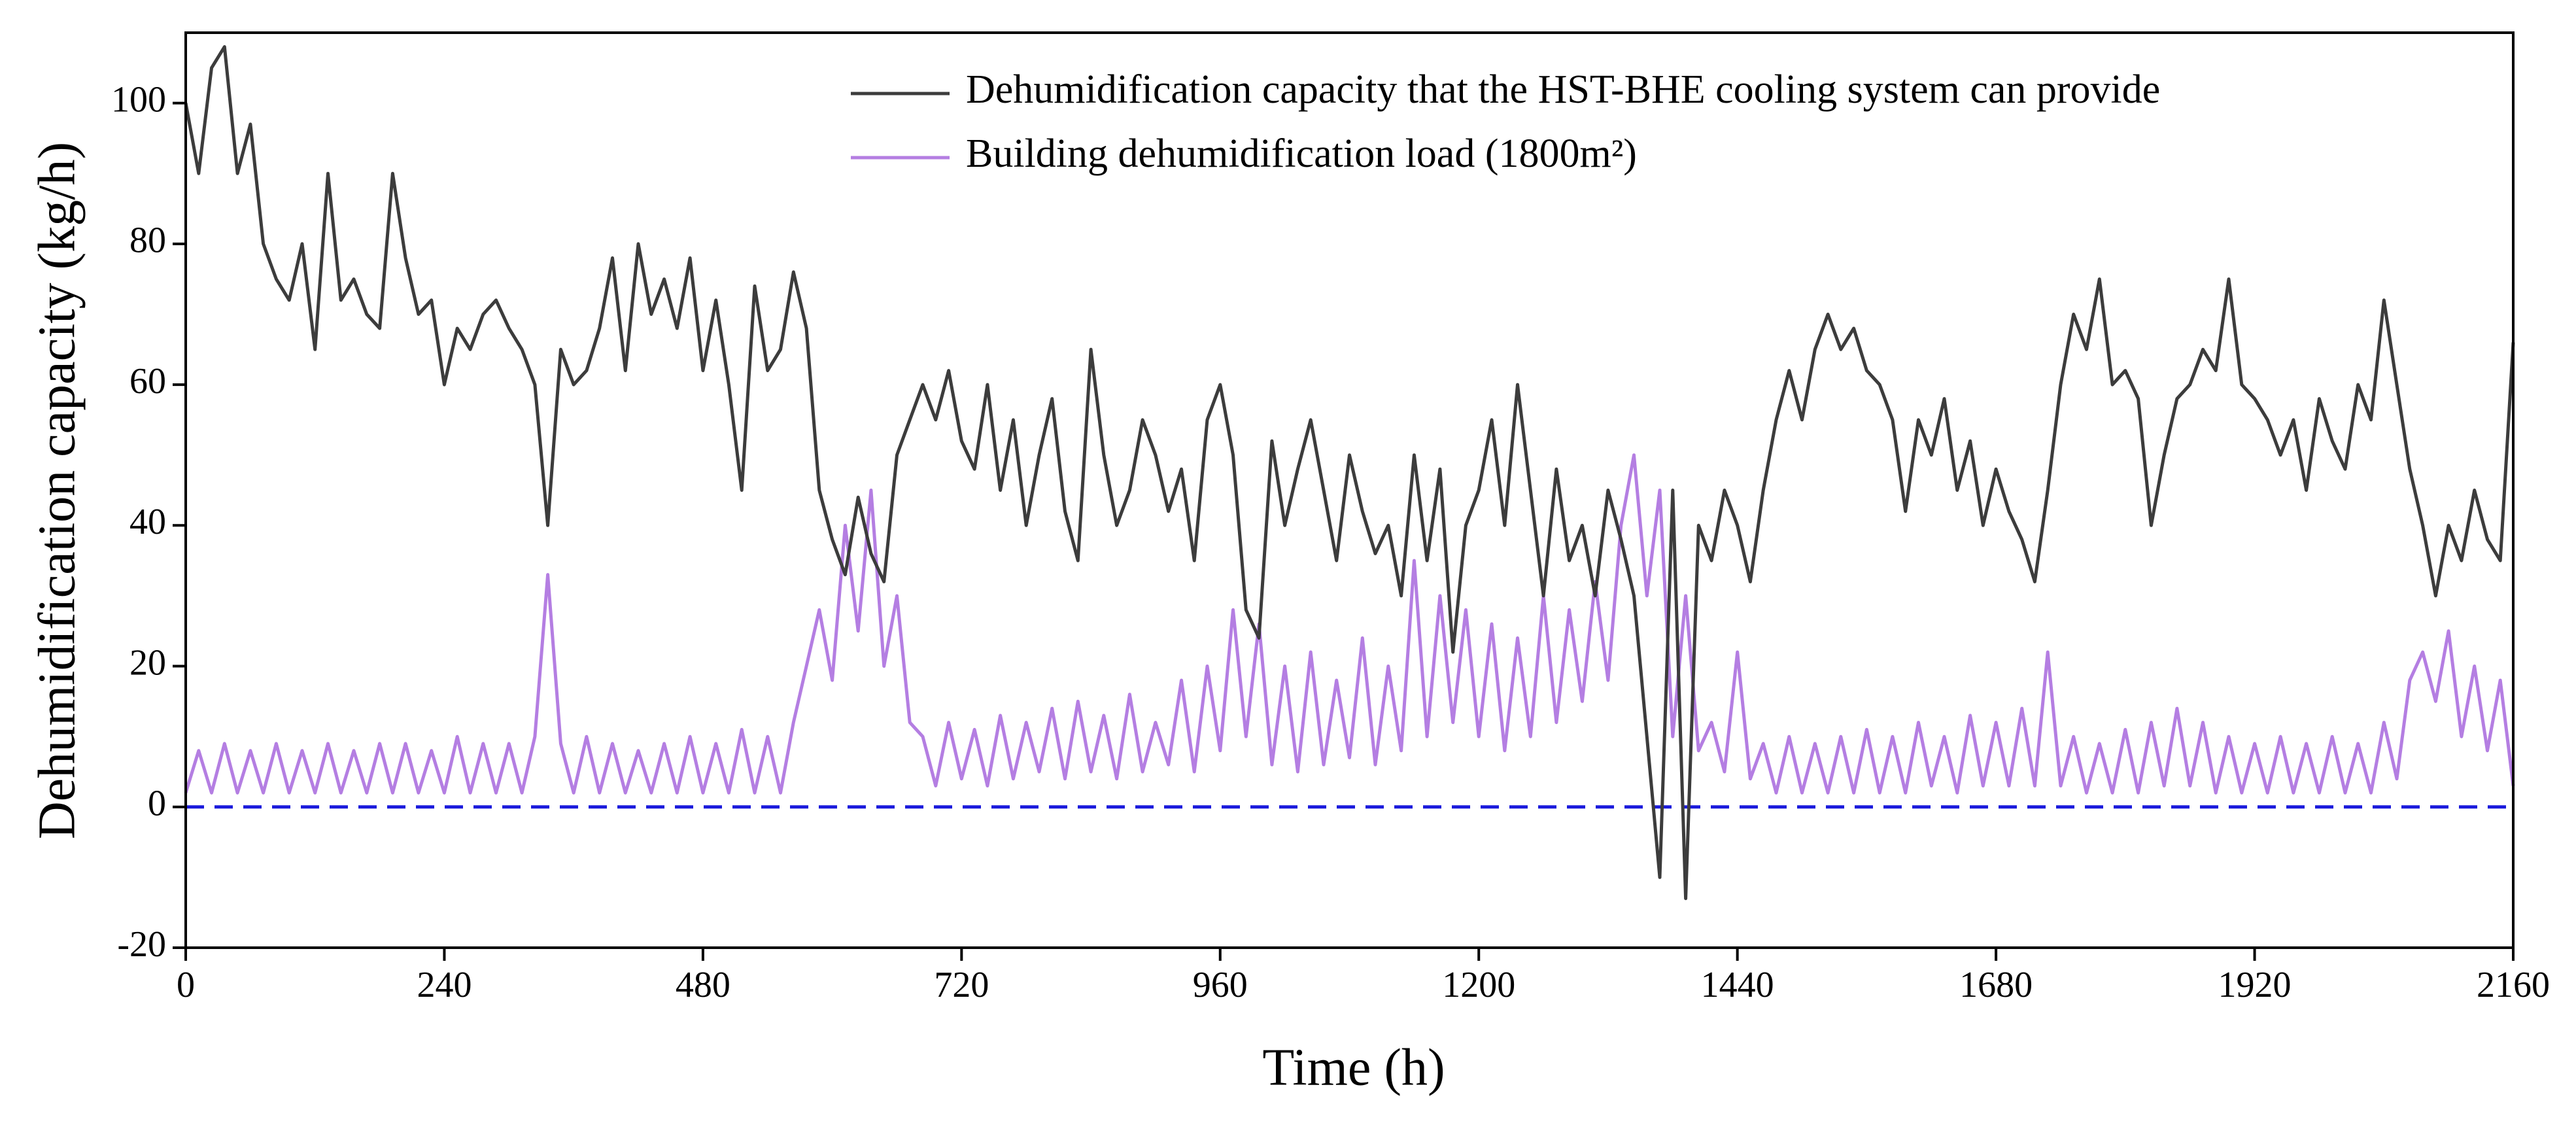  What do you see at coordinates (1353, 1067) in the screenshot?
I see `x-axis-label: Time (h)` at bounding box center [1353, 1067].